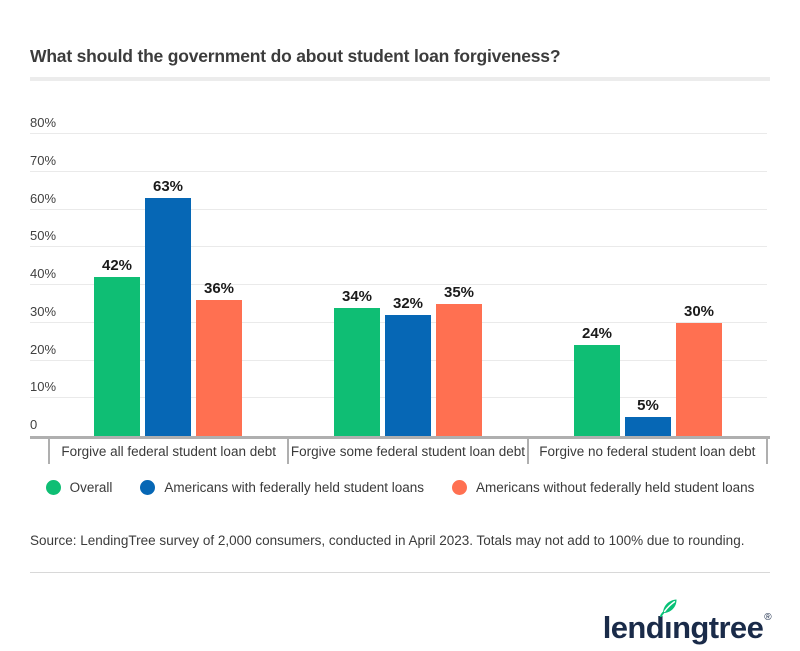  I want to click on bar-with-label: 34%, so click(357, 362).